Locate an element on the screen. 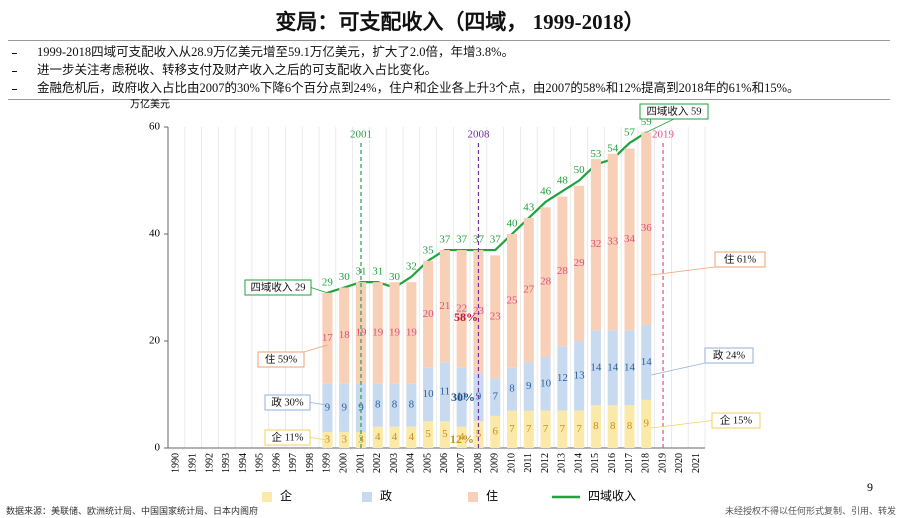 This screenshot has height=518, width=900. x-tick-label: 1991 is located at coordinates (192, 463).